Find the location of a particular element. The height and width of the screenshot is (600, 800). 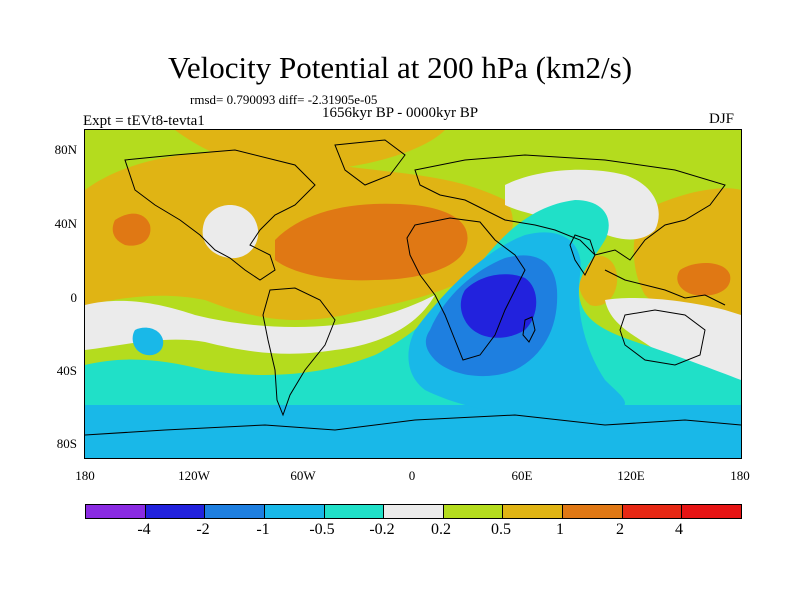

colorbar-label: -2 is located at coordinates (203, 529).